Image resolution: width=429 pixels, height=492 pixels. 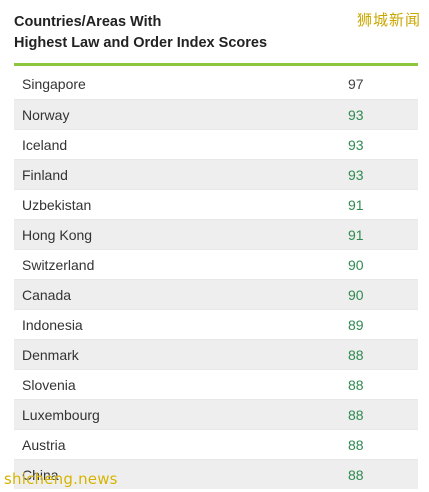 What do you see at coordinates (57, 234) in the screenshot?
I see `country-cell: Hong Kong` at bounding box center [57, 234].